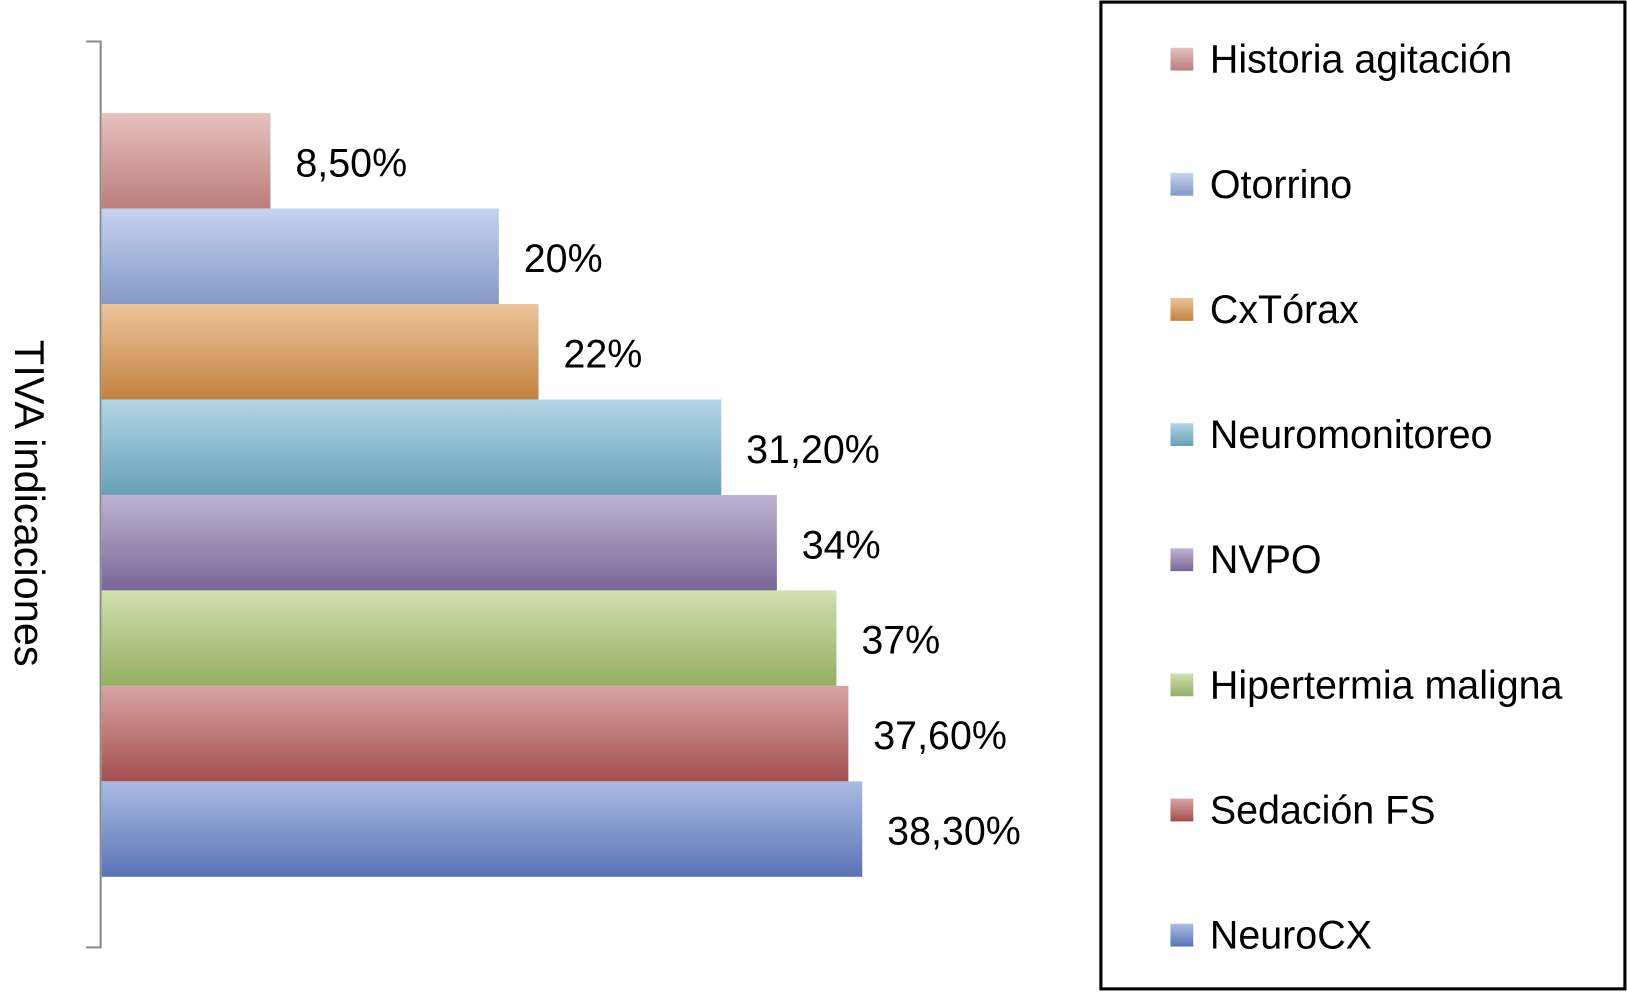 The height and width of the screenshot is (992, 1627). Describe the element at coordinates (940, 736) in the screenshot. I see `value-label: 37,60%` at that location.